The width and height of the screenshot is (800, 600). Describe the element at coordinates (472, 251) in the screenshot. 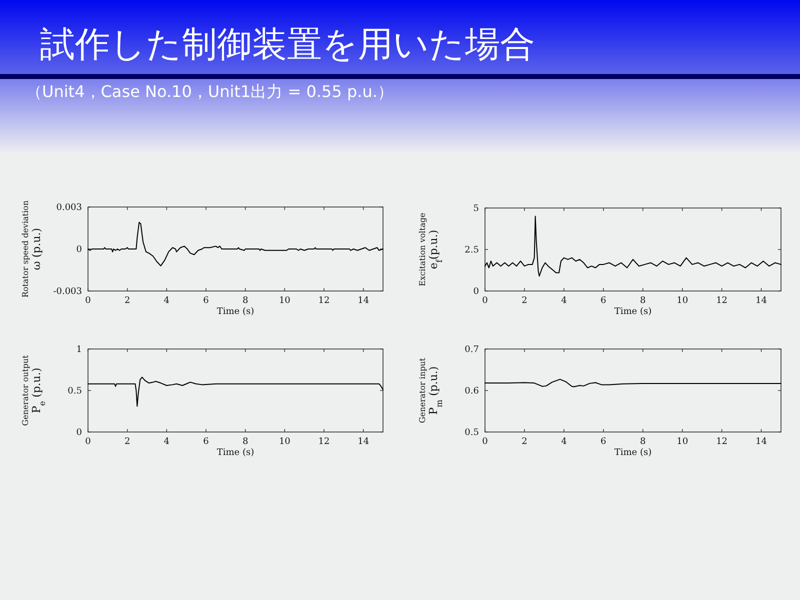

I see `y-tick-label: 2.5` at that location.